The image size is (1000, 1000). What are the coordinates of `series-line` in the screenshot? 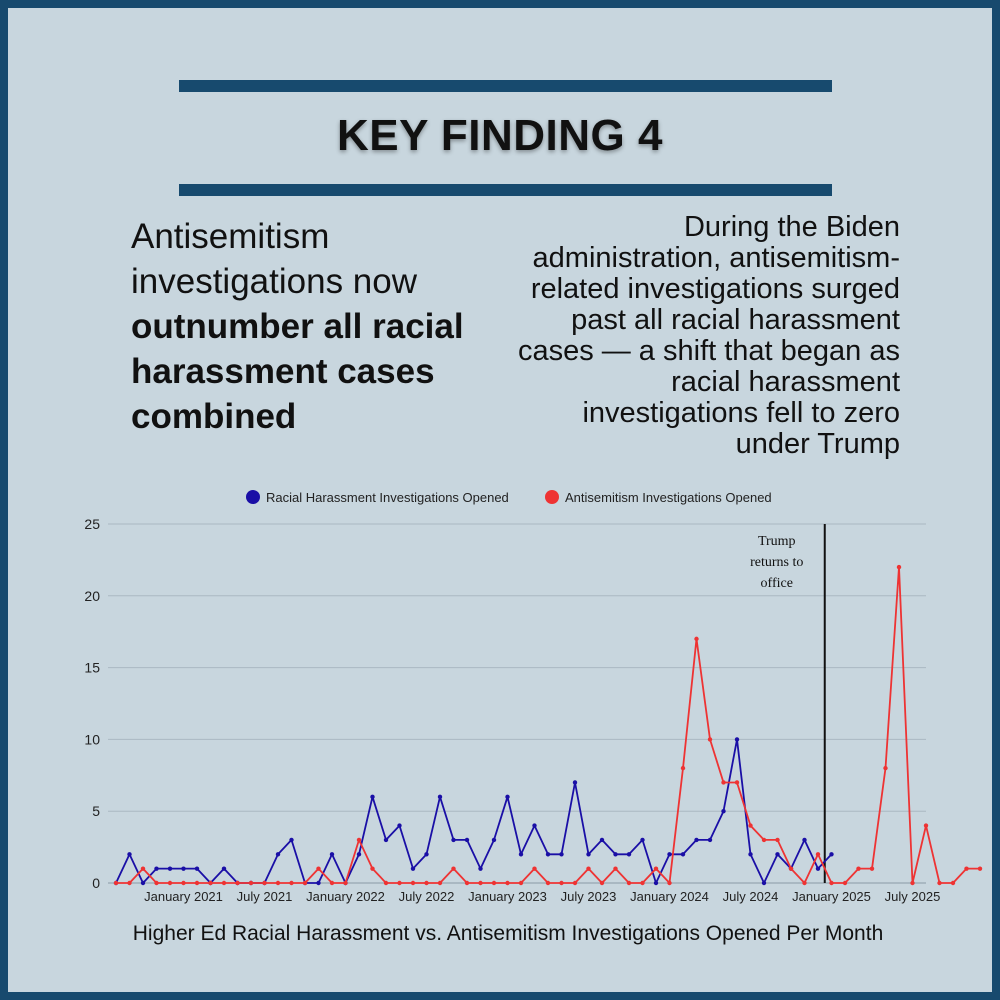 It's located at (474, 811).